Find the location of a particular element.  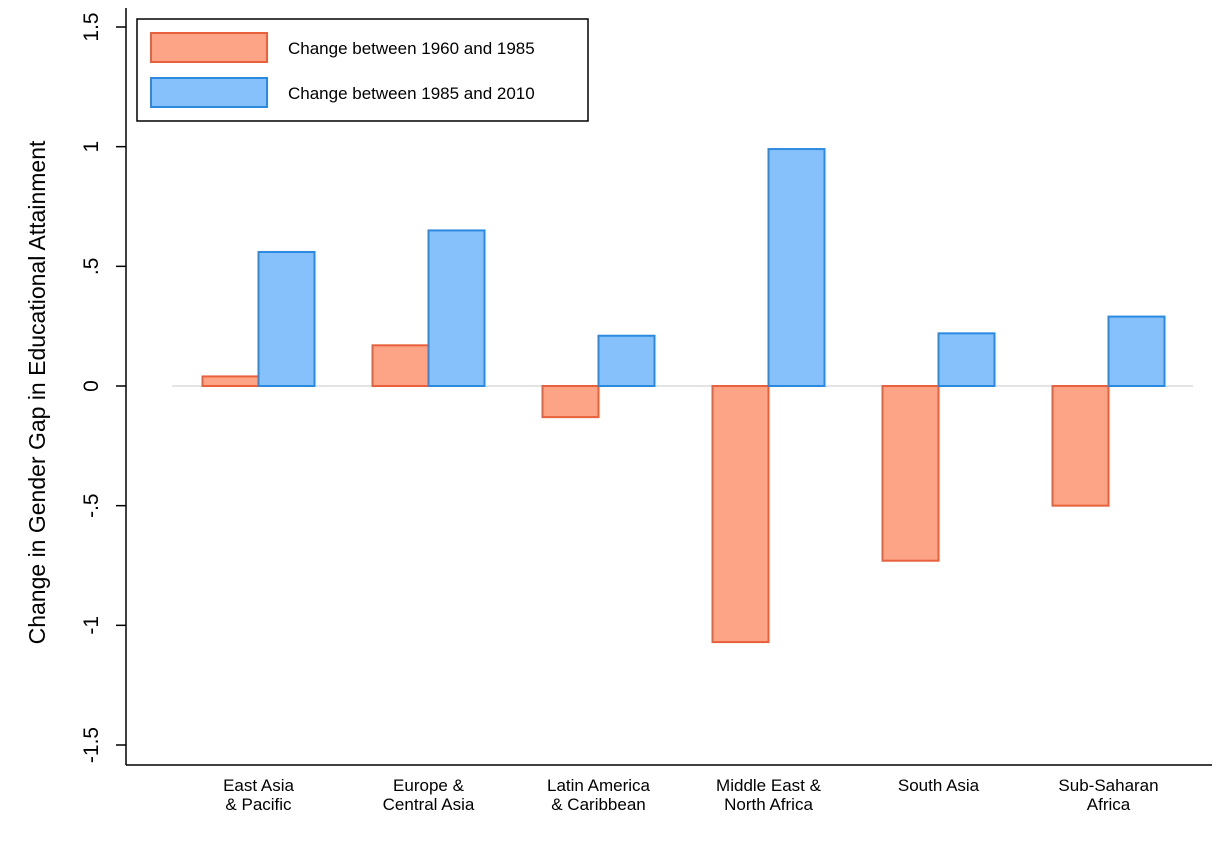

y-tick-label: -1 is located at coordinates (91, 625).